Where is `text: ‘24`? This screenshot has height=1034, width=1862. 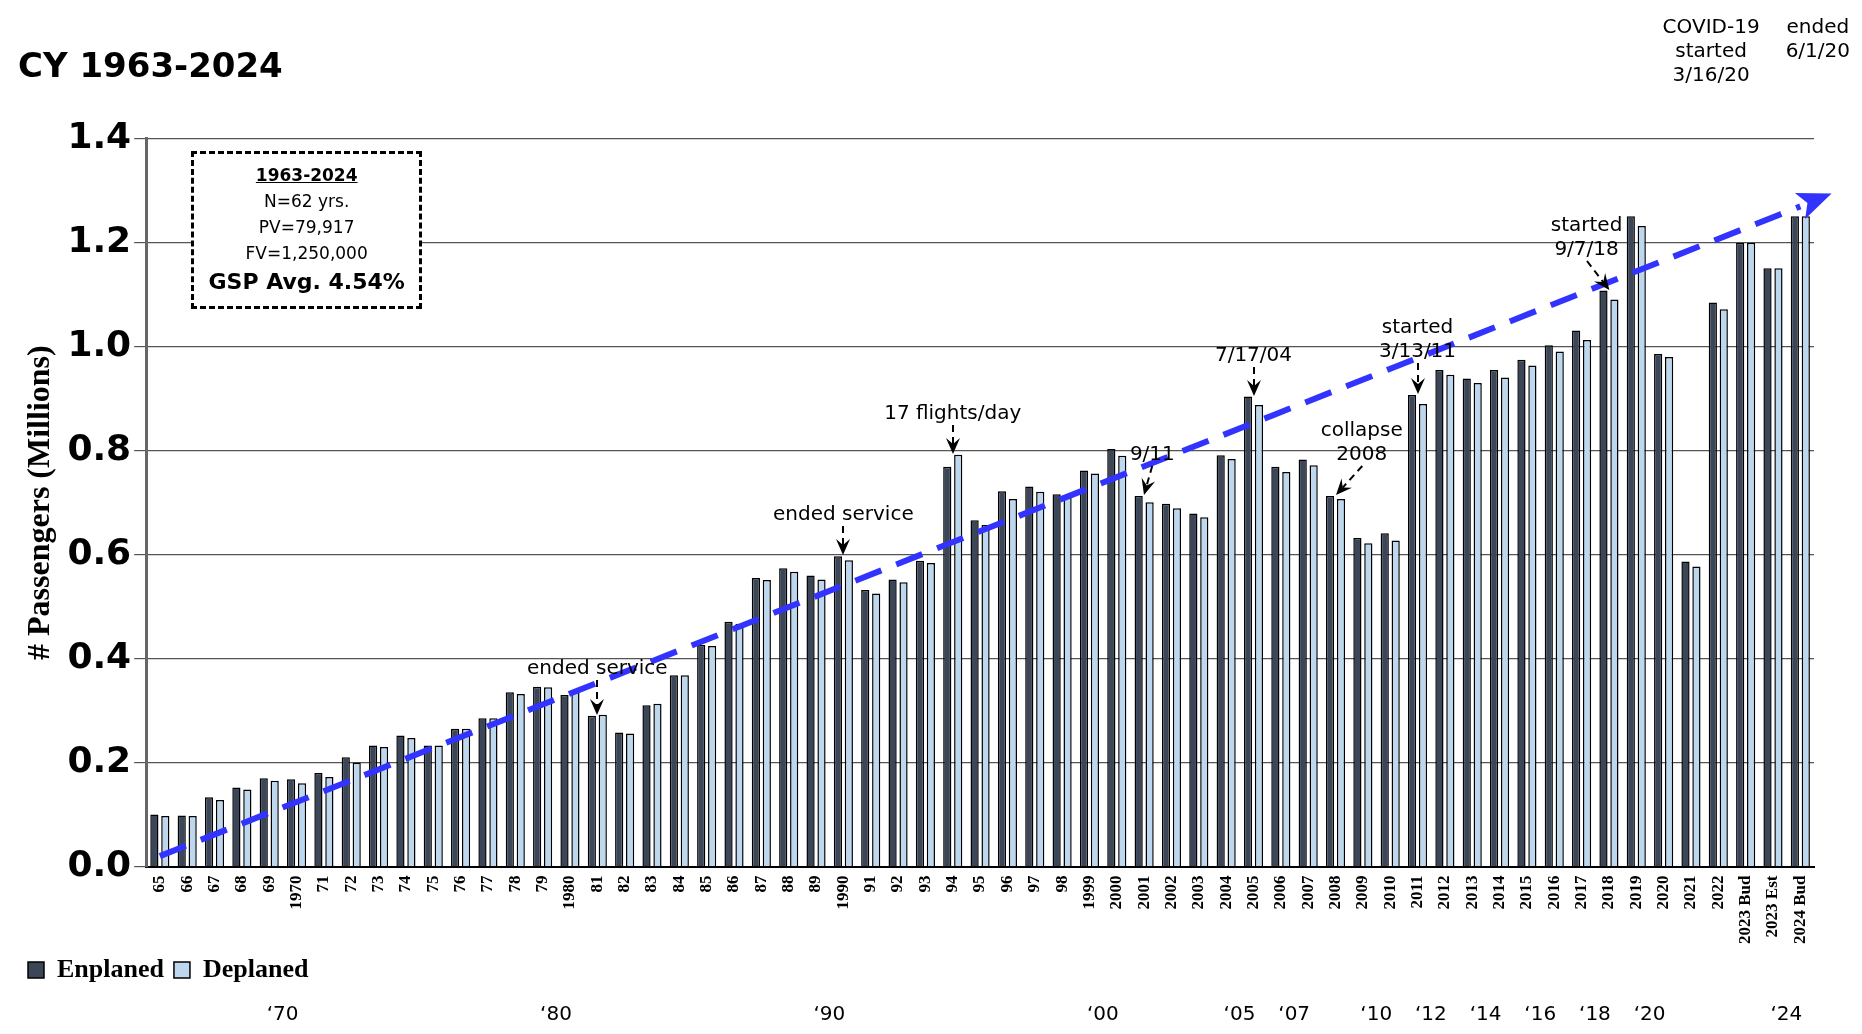 text: ‘24 is located at coordinates (1786, 1013).